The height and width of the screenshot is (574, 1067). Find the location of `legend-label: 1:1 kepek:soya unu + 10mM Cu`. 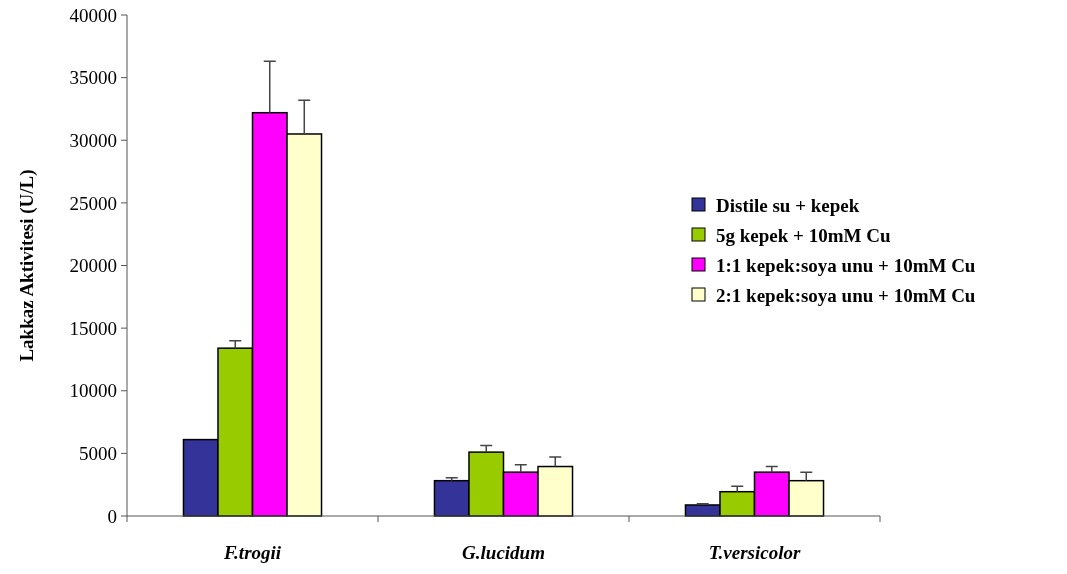

legend-label: 1:1 kepek:soya unu + 10mM Cu is located at coordinates (846, 265).